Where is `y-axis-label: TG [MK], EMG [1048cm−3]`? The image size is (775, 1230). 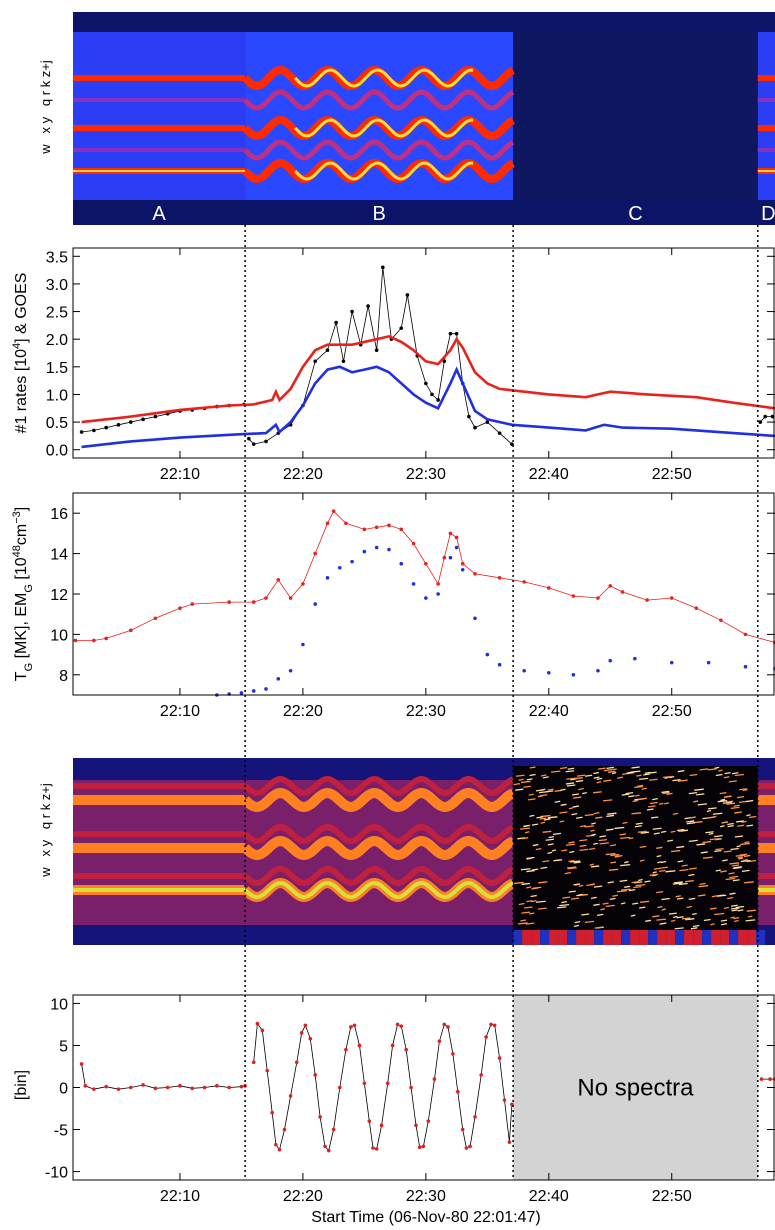
y-axis-label: TG [MK], EMG [1048cm−3] is located at coordinates (23, 594).